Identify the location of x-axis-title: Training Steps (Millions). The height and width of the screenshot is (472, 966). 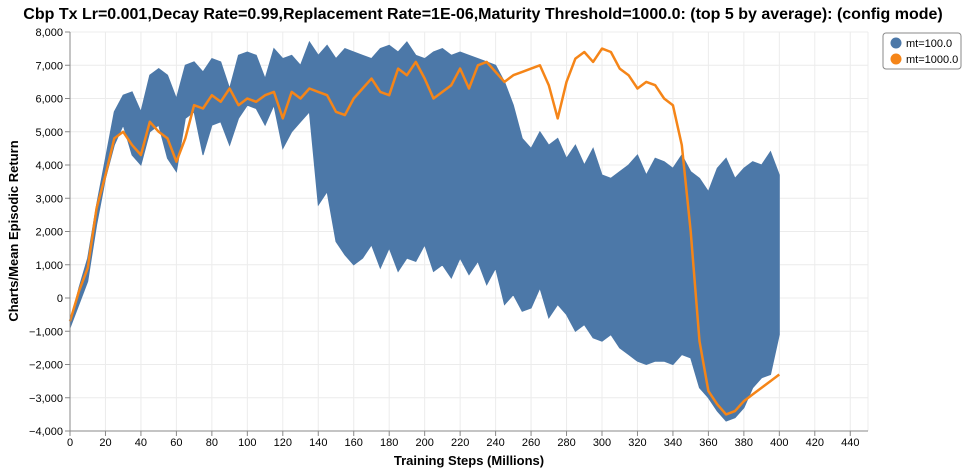
(469, 460).